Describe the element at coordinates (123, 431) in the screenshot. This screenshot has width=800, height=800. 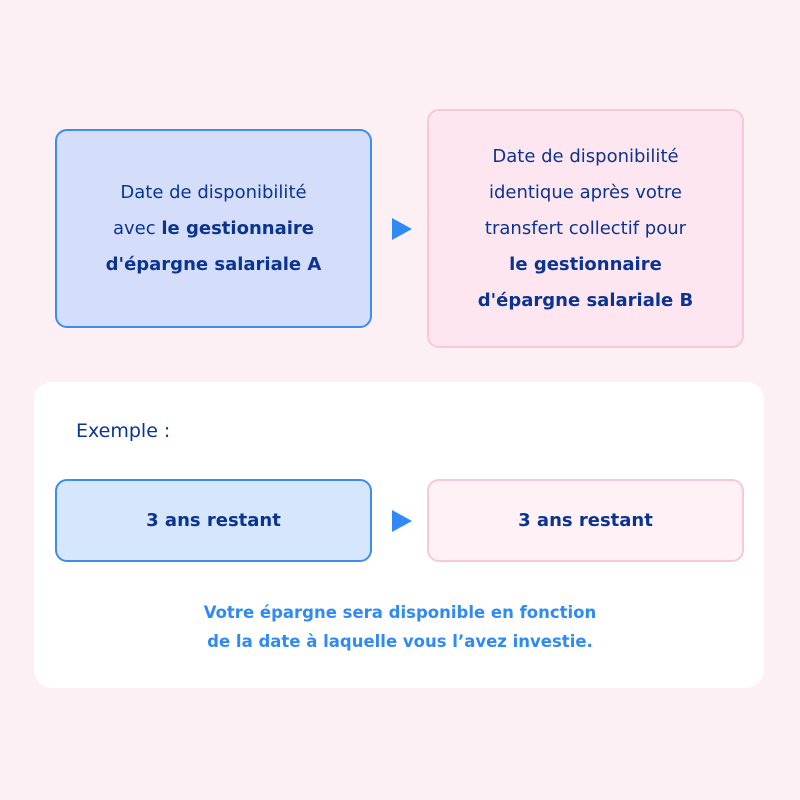
I see `example-label: Exemple :` at that location.